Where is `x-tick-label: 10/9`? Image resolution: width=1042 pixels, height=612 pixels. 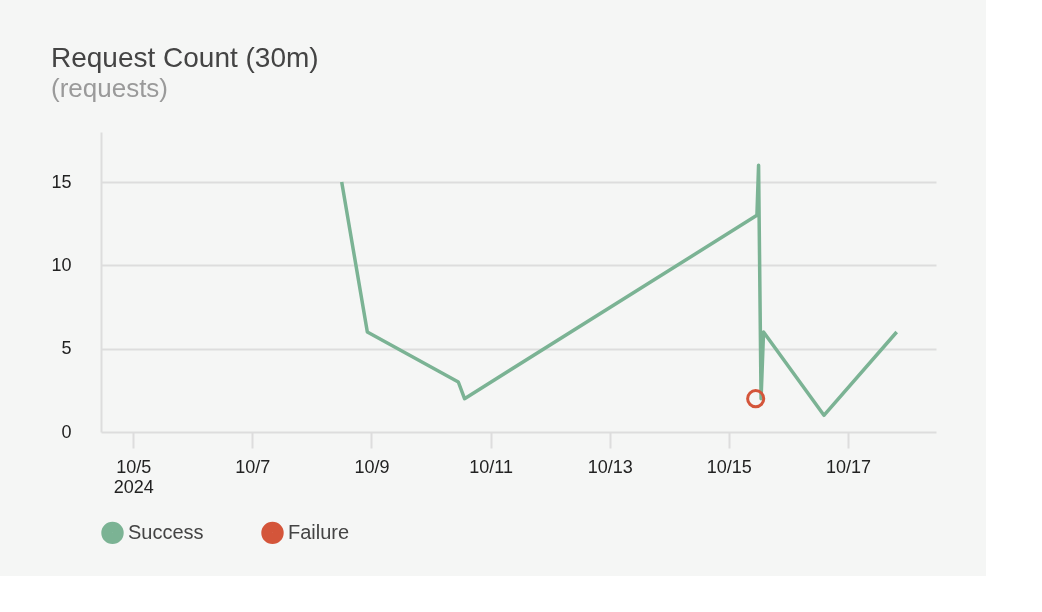
x-tick-label: 10/9 is located at coordinates (372, 466).